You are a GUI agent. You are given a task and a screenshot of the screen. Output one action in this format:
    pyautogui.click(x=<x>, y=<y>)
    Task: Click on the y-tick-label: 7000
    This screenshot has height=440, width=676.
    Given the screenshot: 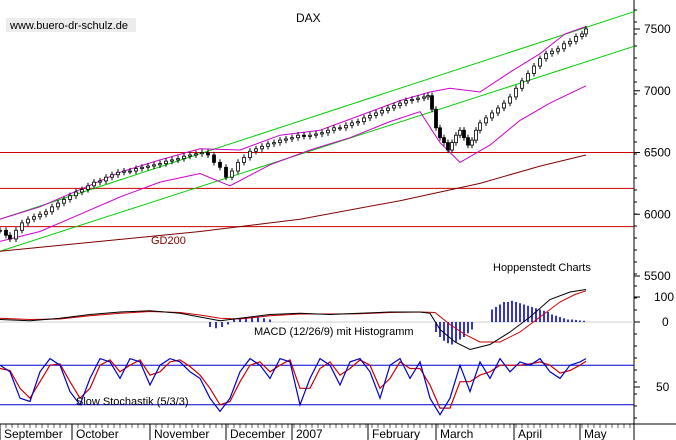 What is the action you would take?
    pyautogui.click(x=657, y=91)
    